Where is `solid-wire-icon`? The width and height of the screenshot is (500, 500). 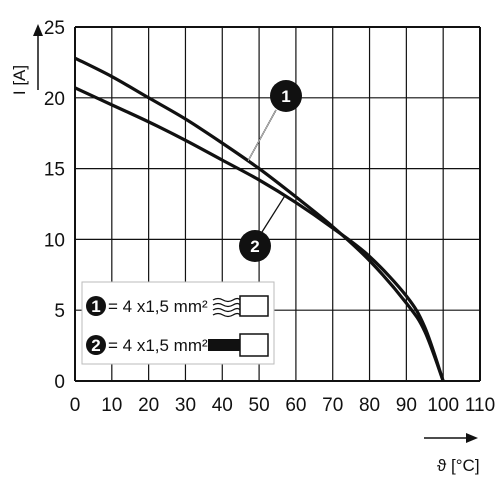 solid-wire-icon is located at coordinates (238, 345).